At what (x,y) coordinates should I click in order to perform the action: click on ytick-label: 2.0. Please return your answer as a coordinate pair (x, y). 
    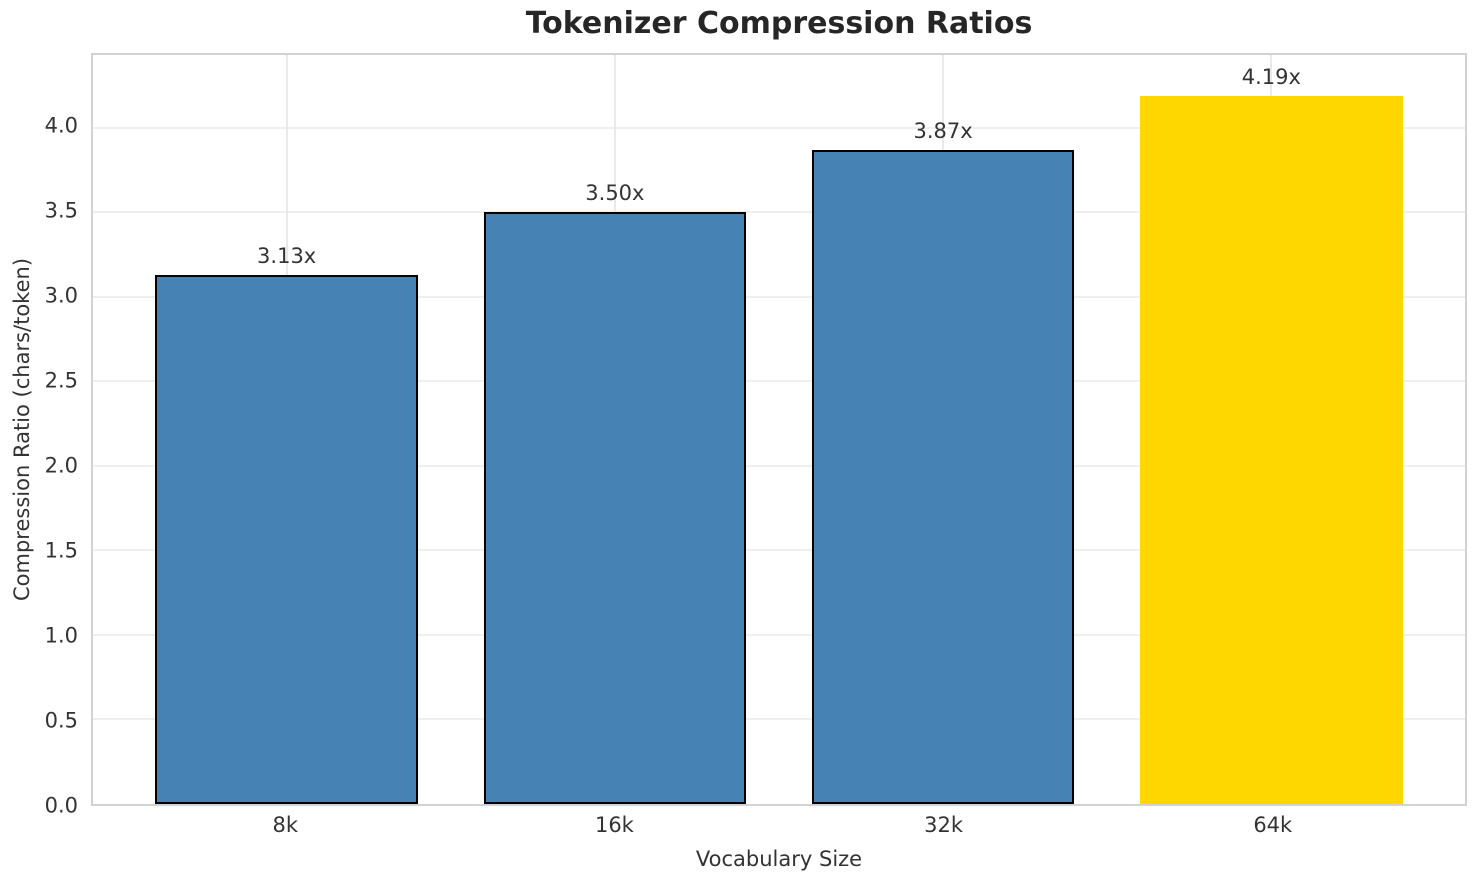
    Looking at the image, I should click on (61, 465).